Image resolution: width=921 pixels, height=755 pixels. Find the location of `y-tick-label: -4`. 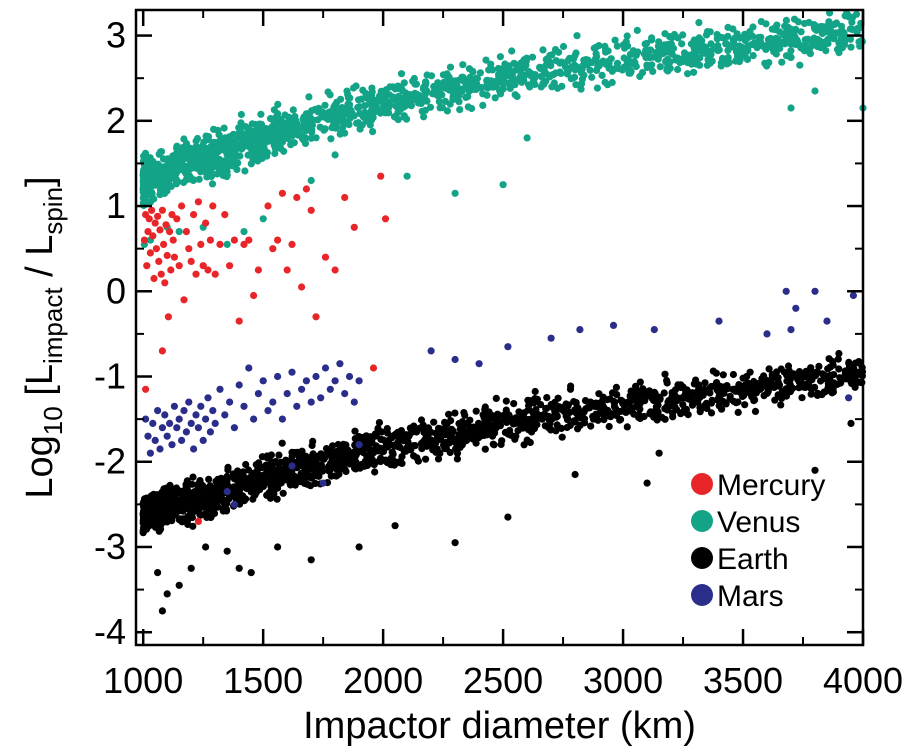

y-tick-label: -4 is located at coordinates (110, 631).